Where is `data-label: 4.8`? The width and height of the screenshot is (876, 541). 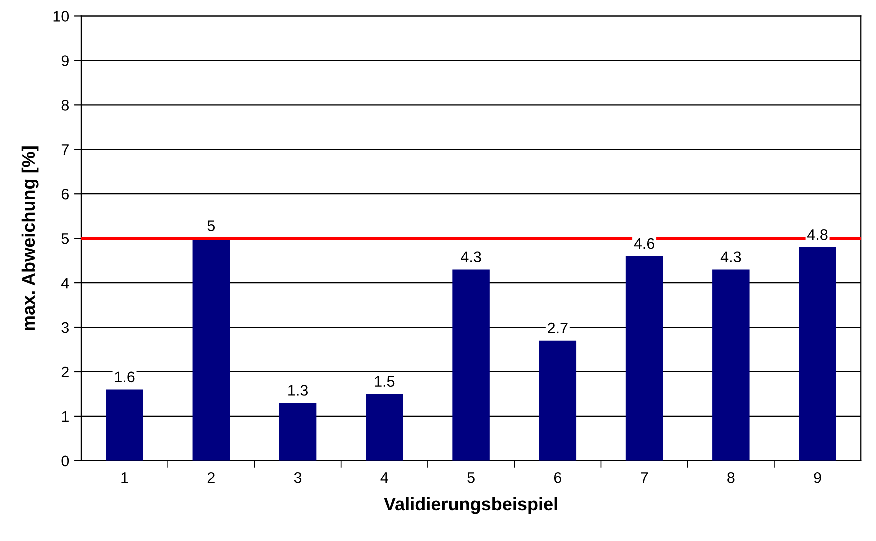 data-label: 4.8 is located at coordinates (818, 234).